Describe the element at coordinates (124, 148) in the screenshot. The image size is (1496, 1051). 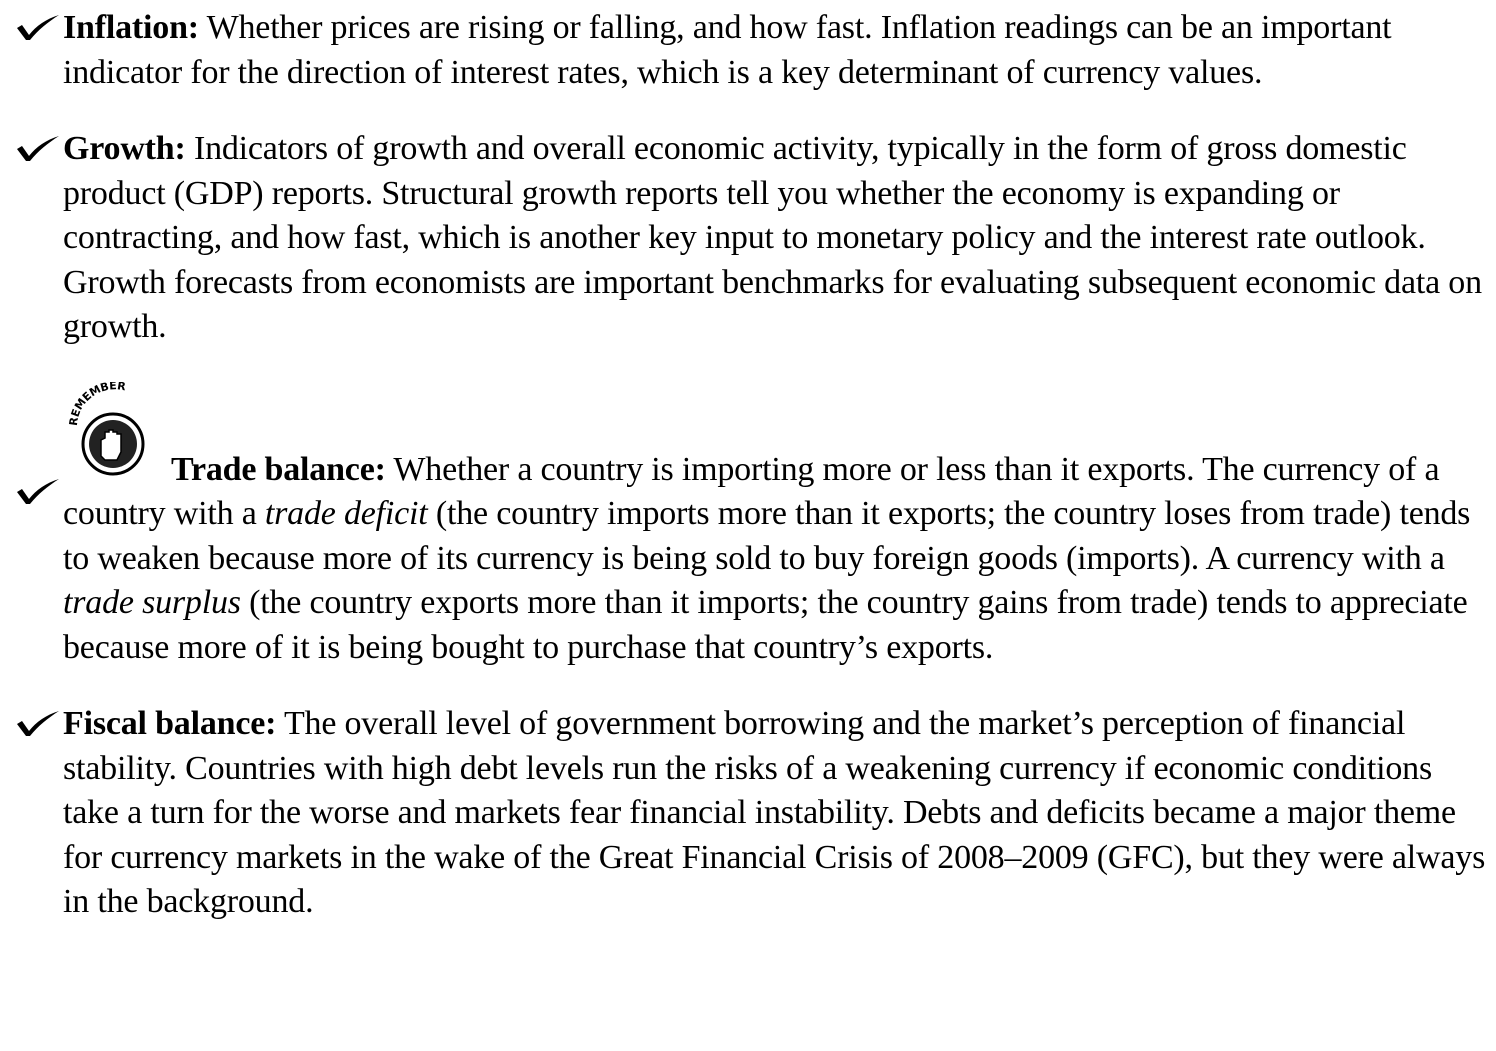
I see `item-term: Growth:` at that location.